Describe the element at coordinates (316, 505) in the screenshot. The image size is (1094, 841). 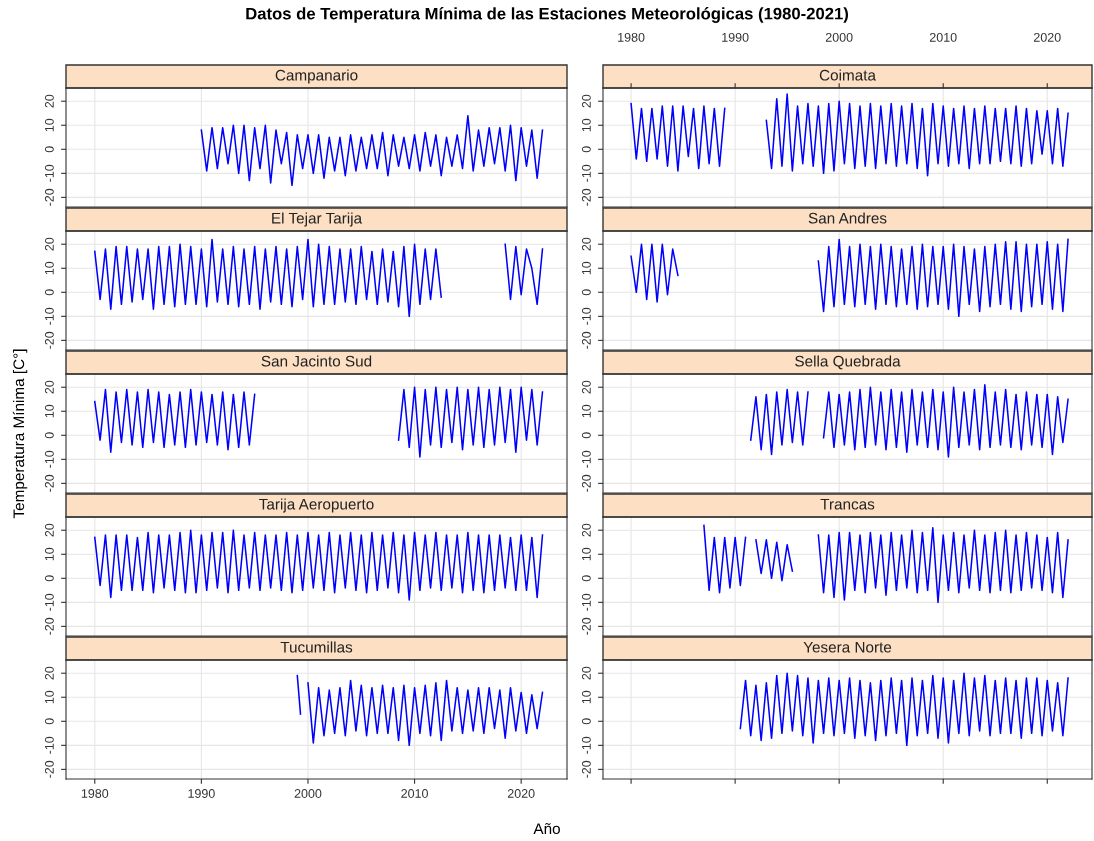
I see `chart-title: Tarija Aeropuerto` at that location.